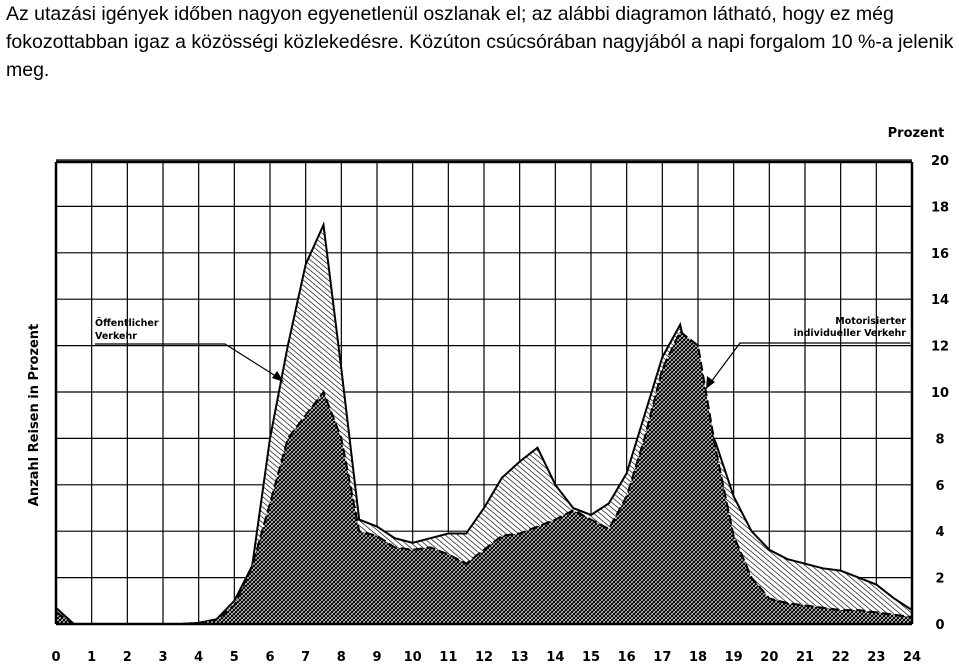  I want to click on x-tick-label: 10, so click(413, 657).